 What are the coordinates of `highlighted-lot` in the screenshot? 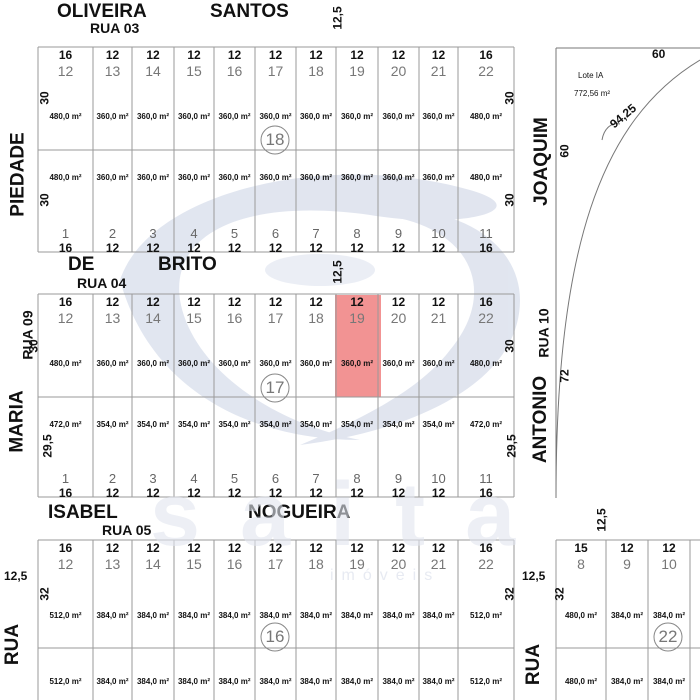 It's located at (358, 346).